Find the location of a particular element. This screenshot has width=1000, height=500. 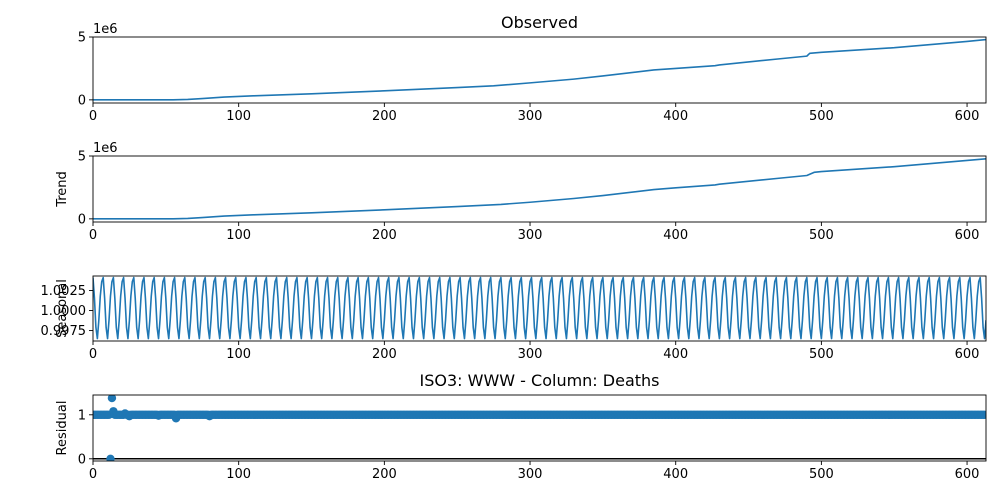

panel-title: ISO3: WWW - Column: Deaths is located at coordinates (540, 380).